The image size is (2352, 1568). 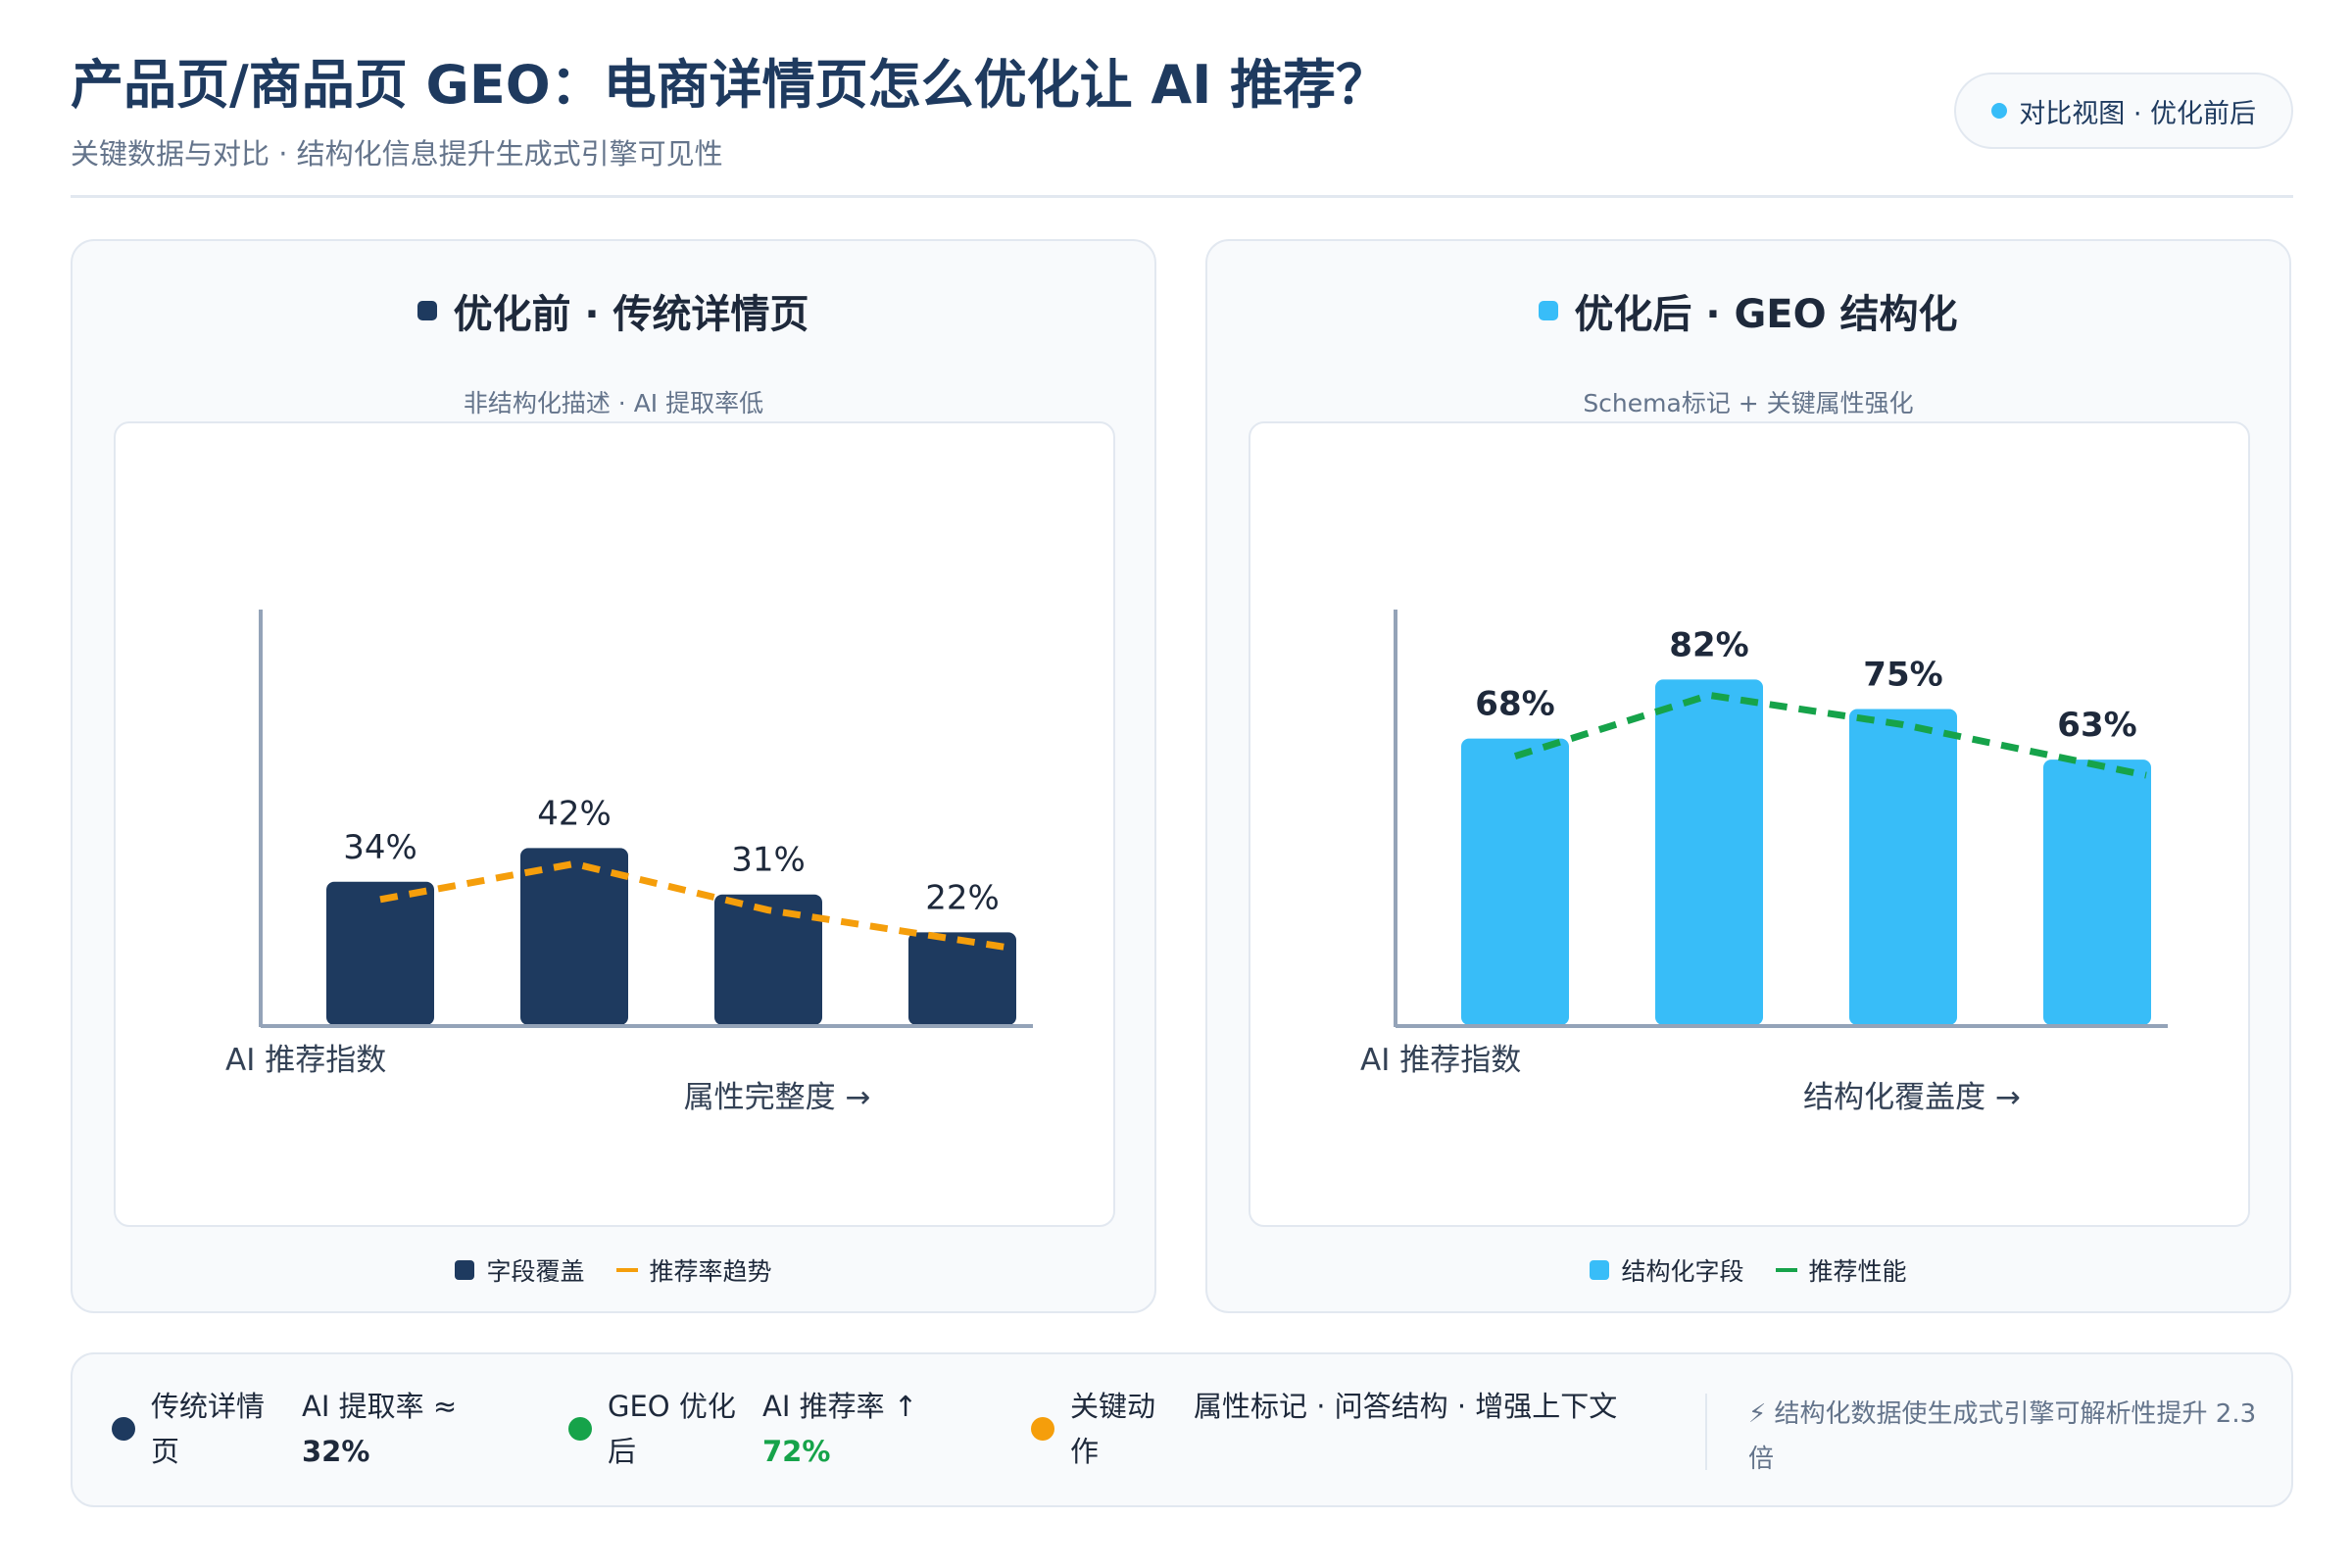 What do you see at coordinates (1903, 675) in the screenshot?
I see `bar-value-label: 75%` at bounding box center [1903, 675].